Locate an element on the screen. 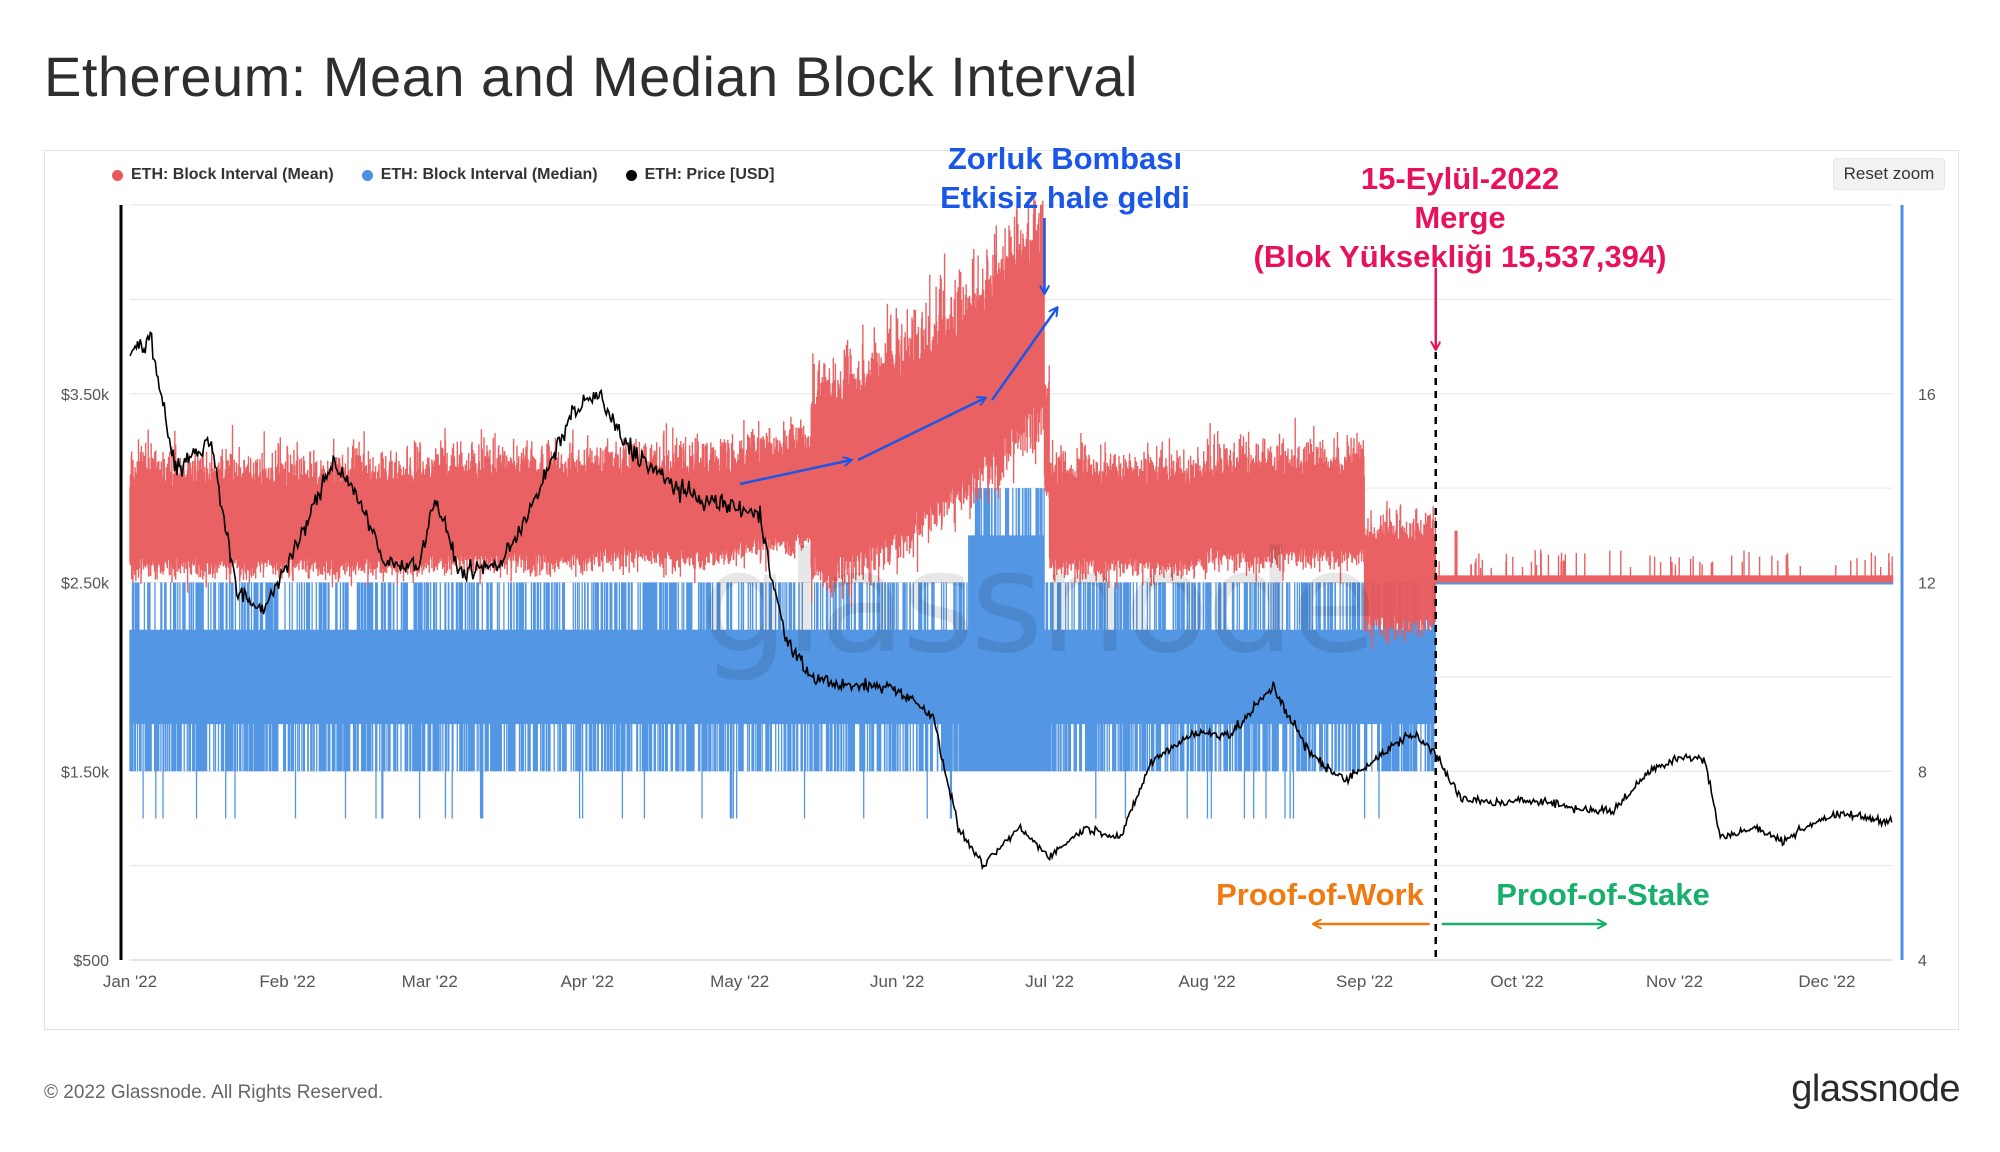  y-right-tick-label: 8 is located at coordinates (1922, 772).